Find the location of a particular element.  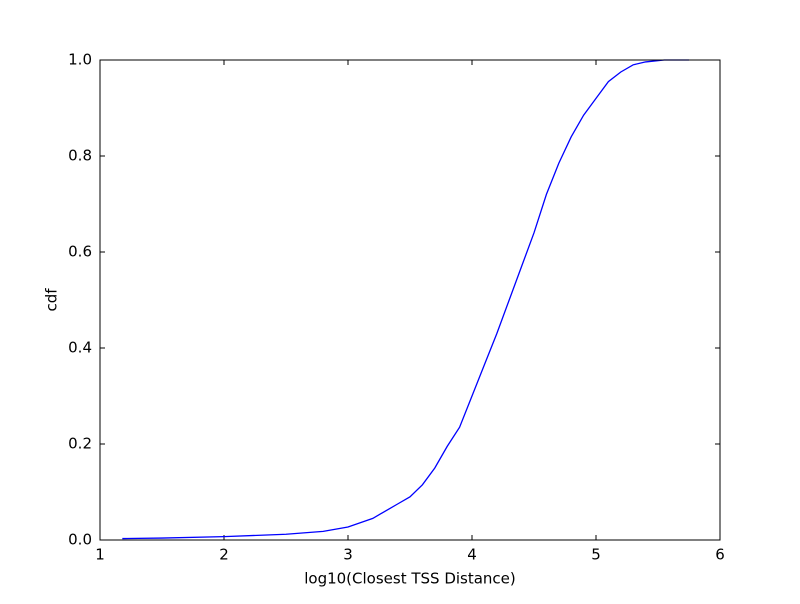

x-tick-label: 5 is located at coordinates (596, 555).